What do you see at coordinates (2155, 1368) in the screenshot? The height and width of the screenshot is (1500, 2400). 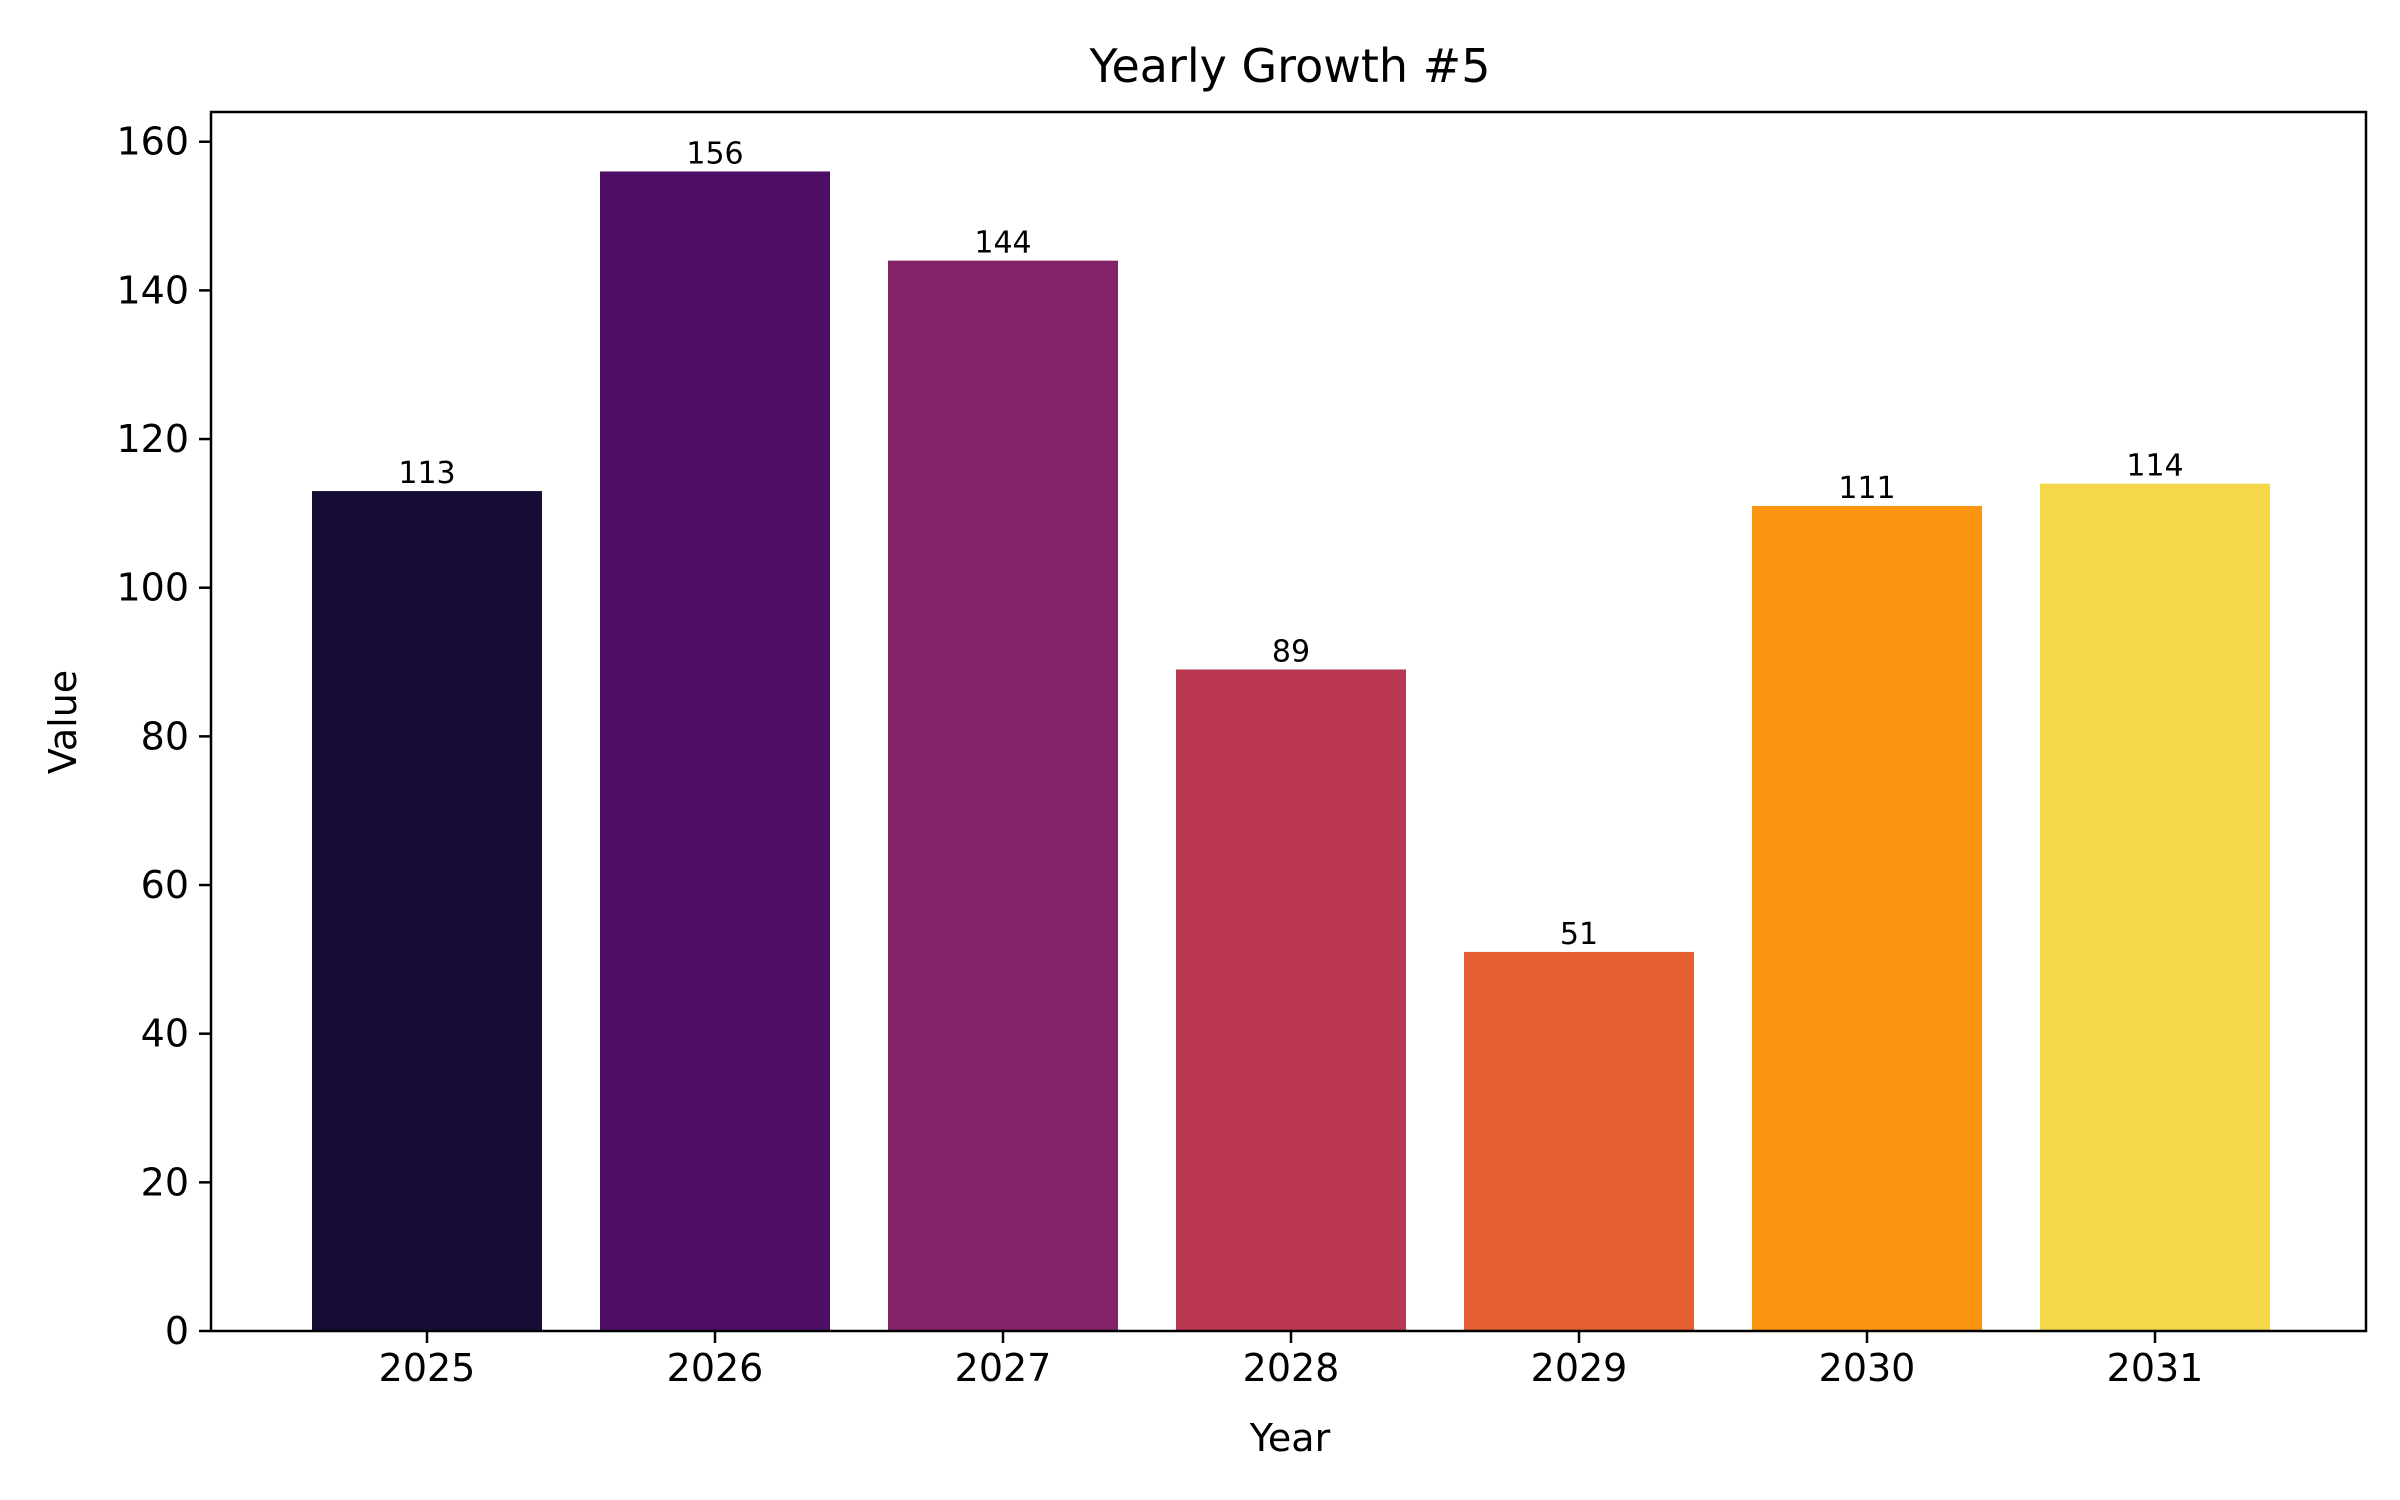 I see `x-tick-label-2031: 2031` at bounding box center [2155, 1368].